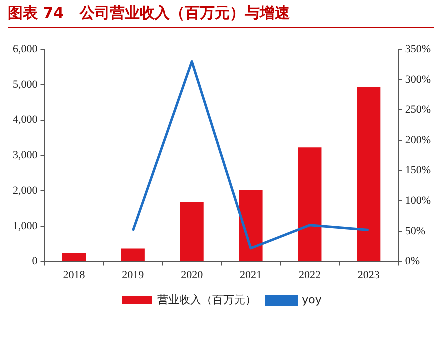 The image size is (442, 347). Describe the element at coordinates (25, 49) in the screenshot. I see `y-tick-label: 6,000` at that location.